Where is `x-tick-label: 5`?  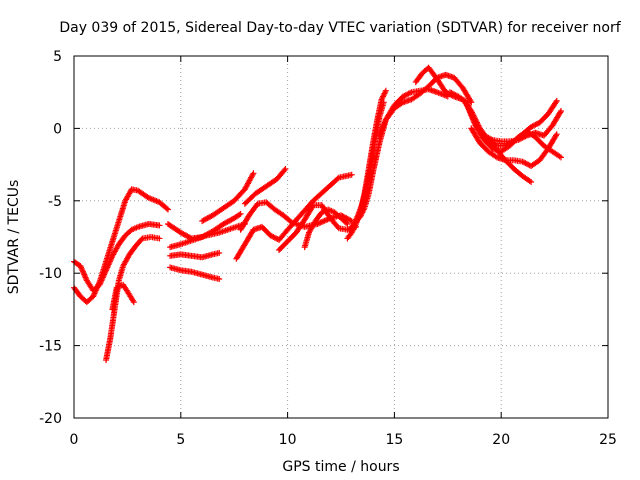
x-tick-label: 5 is located at coordinates (180, 440).